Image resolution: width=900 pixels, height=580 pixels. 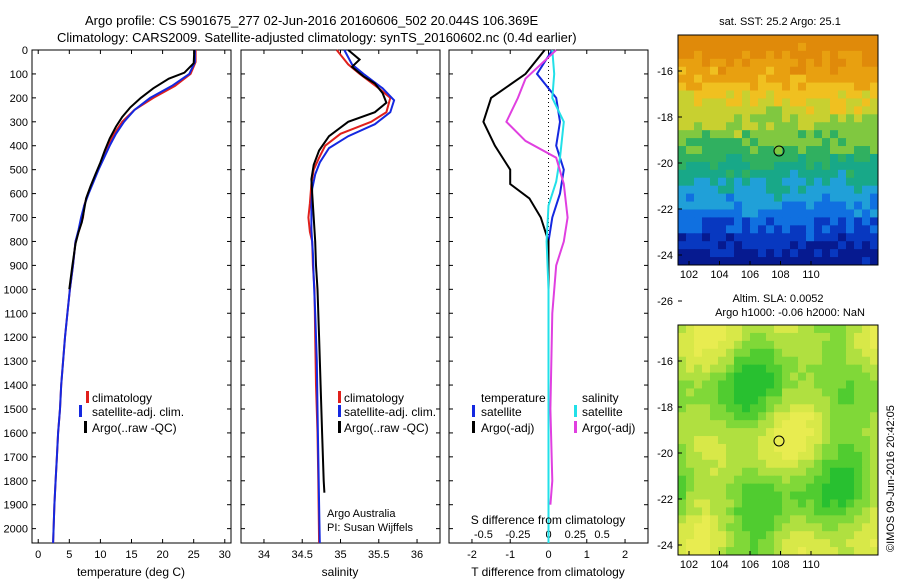 What do you see at coordinates (811, 565) in the screenshot?
I see `map-x-tick-label: 110` at bounding box center [811, 565].